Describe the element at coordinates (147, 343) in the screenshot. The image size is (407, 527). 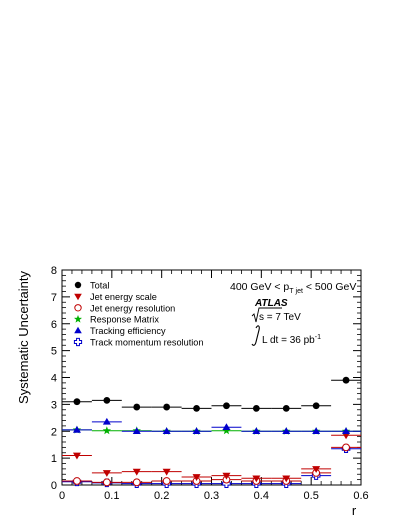
I see `legend-label-track-momentum-resolution: Track momentum resolution` at that location.